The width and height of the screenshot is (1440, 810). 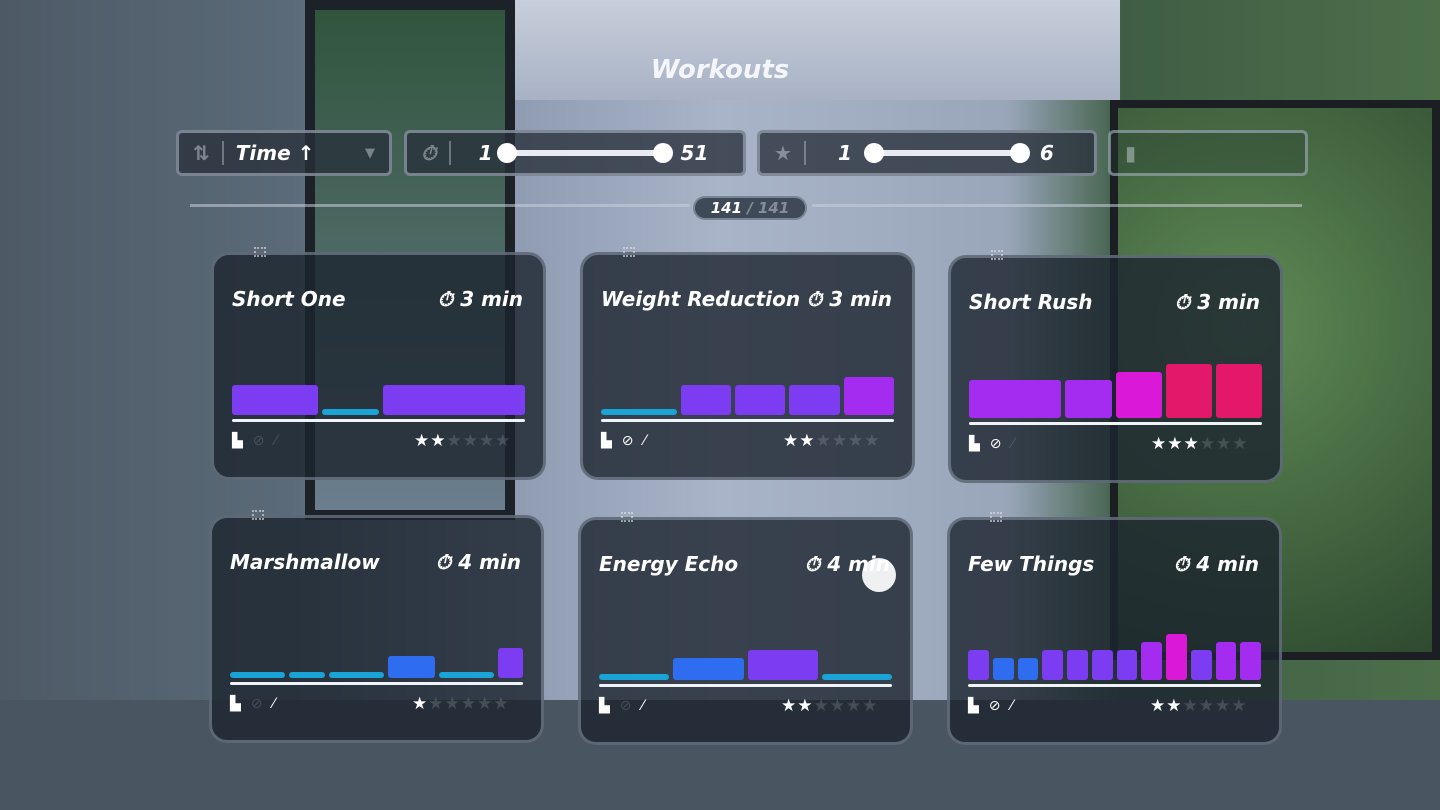 I want to click on sort-arrows-icon: ⇅, so click(x=201, y=153).